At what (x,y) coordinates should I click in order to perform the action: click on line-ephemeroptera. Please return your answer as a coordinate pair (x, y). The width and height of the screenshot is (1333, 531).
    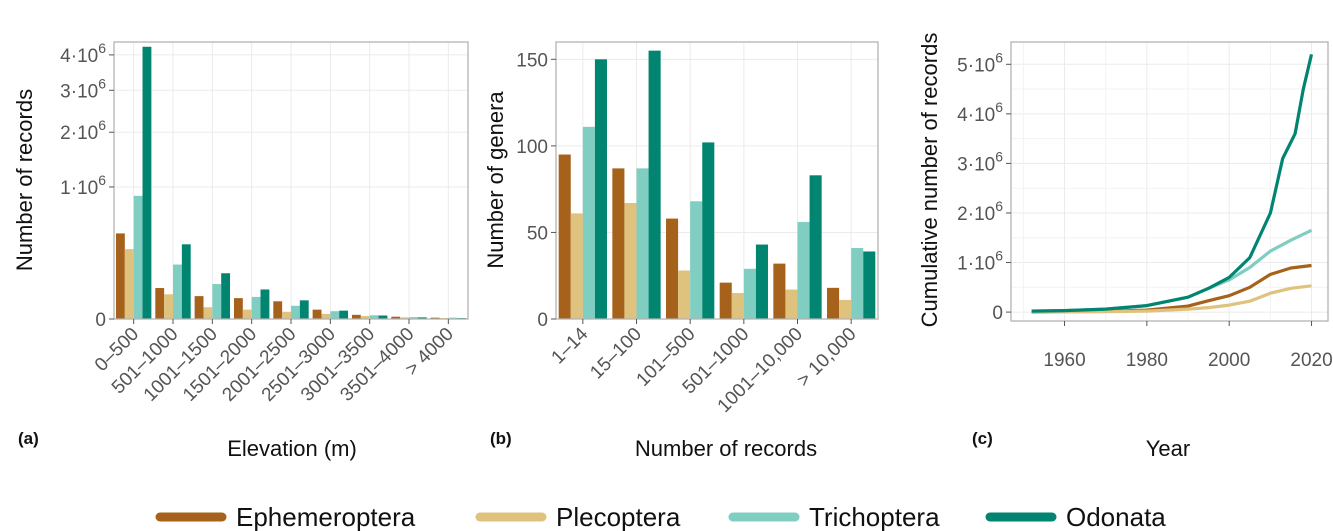
    Looking at the image, I should click on (1171, 288).